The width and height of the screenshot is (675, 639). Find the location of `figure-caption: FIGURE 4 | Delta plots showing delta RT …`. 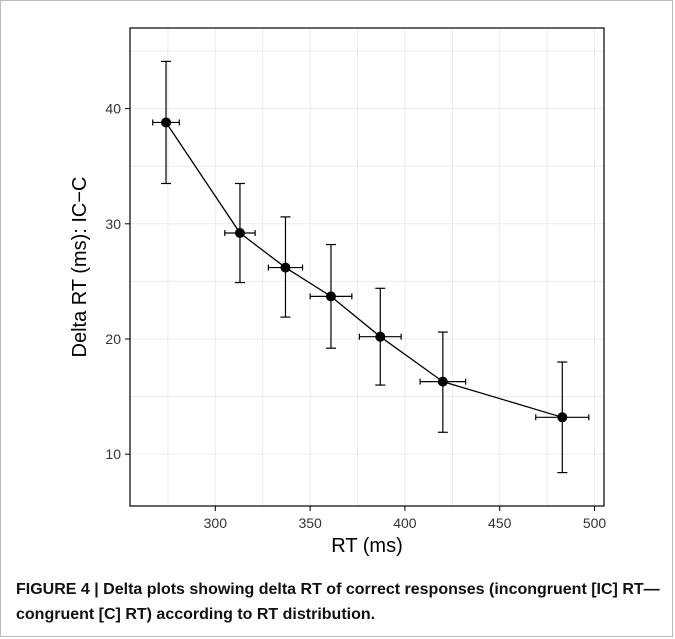

figure-caption: FIGURE 4 | Delta plots showing delta RT … is located at coordinates (341, 602).